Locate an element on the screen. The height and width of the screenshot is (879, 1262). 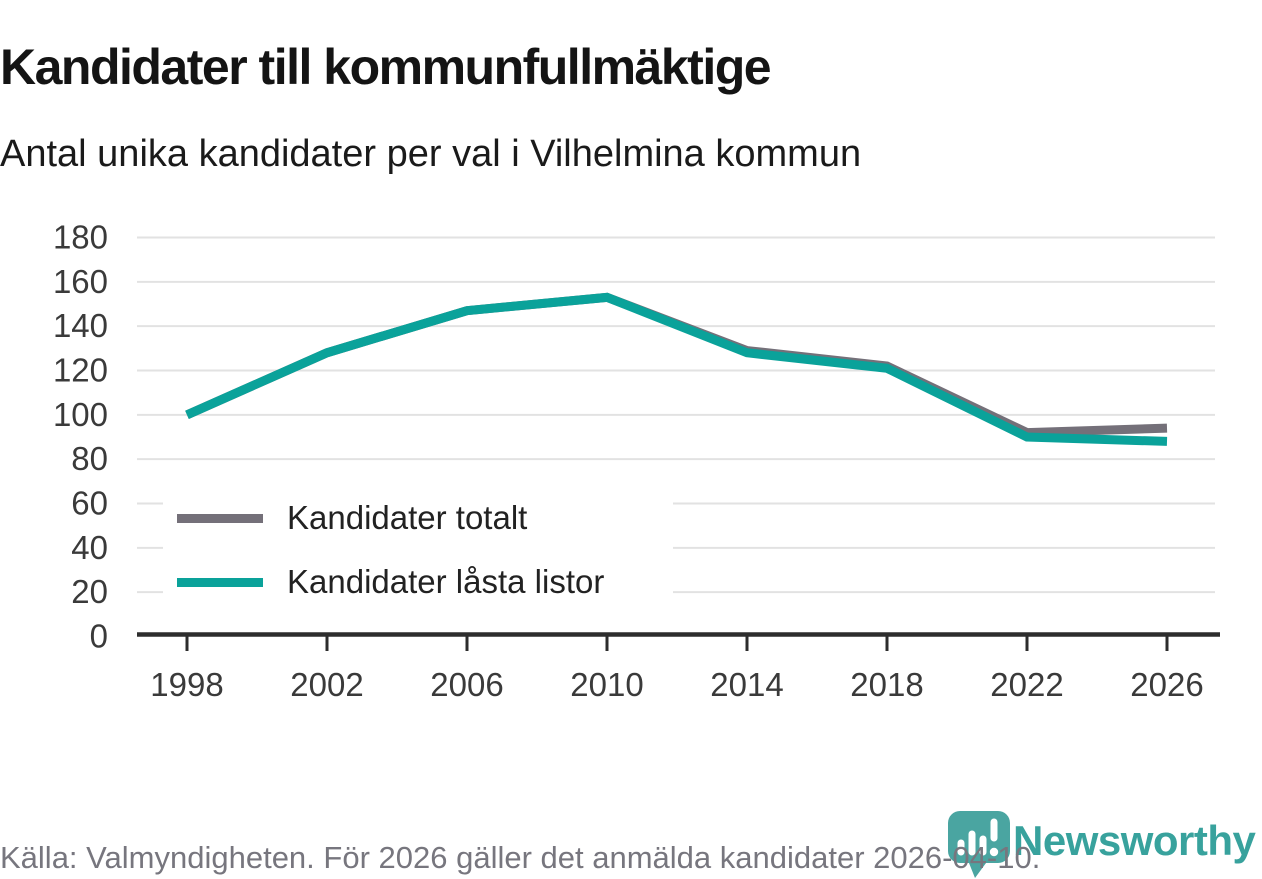
legend-label-kandidater-lasta-listor: Kandidater låsta listor is located at coordinates (446, 581).